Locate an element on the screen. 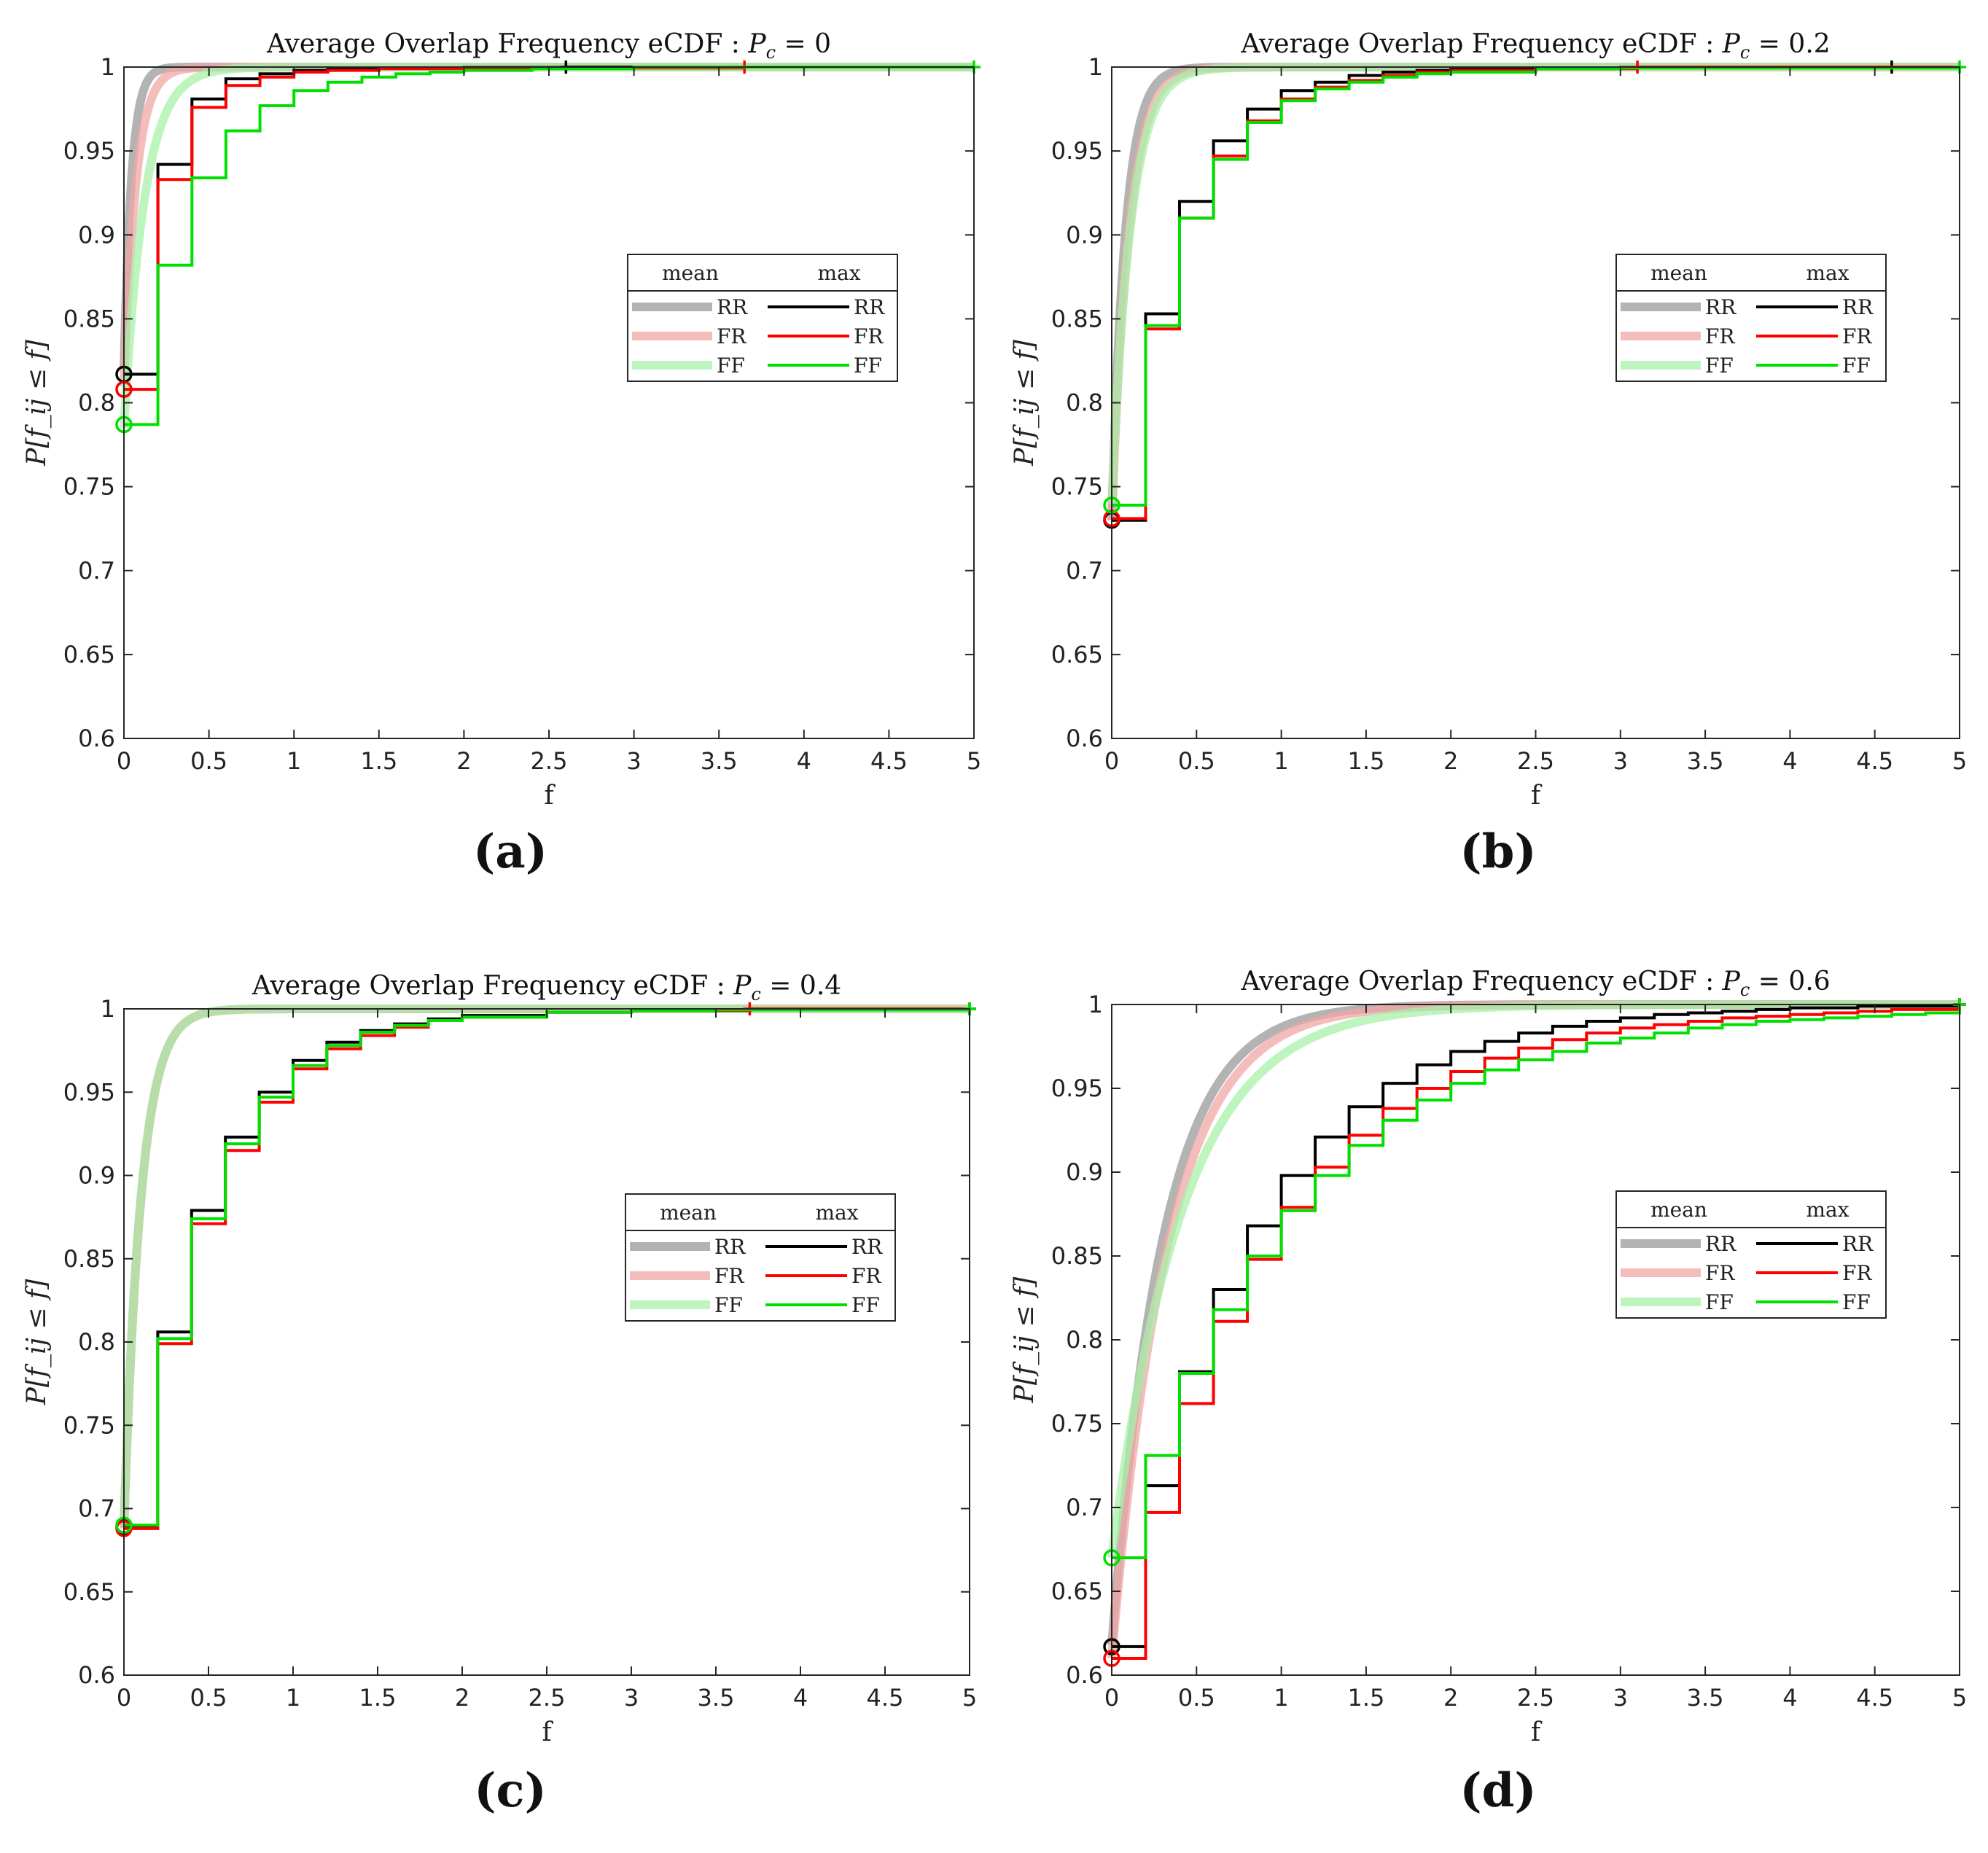 This screenshot has width=1988, height=1853. legend-label-mean: FF is located at coordinates (1719, 366).